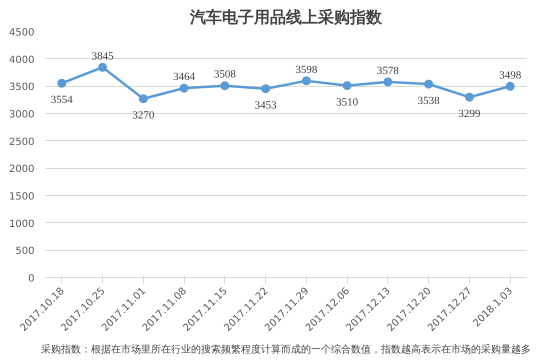 This screenshot has height=360, width=546. What do you see at coordinates (22, 142) in the screenshot?
I see `y-tick-label: 2500` at bounding box center [22, 142].